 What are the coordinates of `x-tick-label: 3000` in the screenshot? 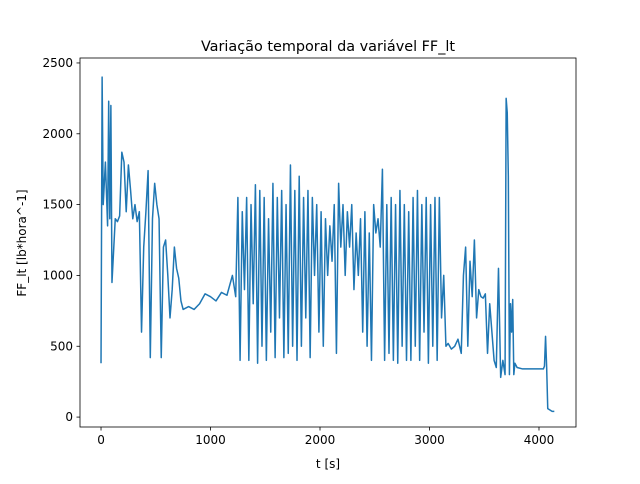 It's located at (429, 440).